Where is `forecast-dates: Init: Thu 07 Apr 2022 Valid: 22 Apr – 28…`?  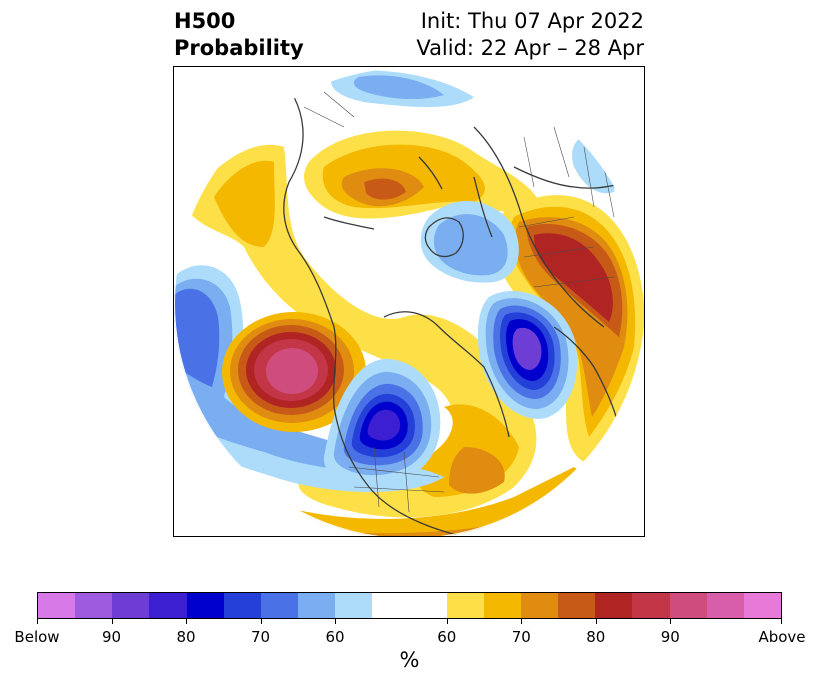
forecast-dates: Init: Thu 07 Apr 2022 Valid: 22 Apr – 28… is located at coordinates (530, 35).